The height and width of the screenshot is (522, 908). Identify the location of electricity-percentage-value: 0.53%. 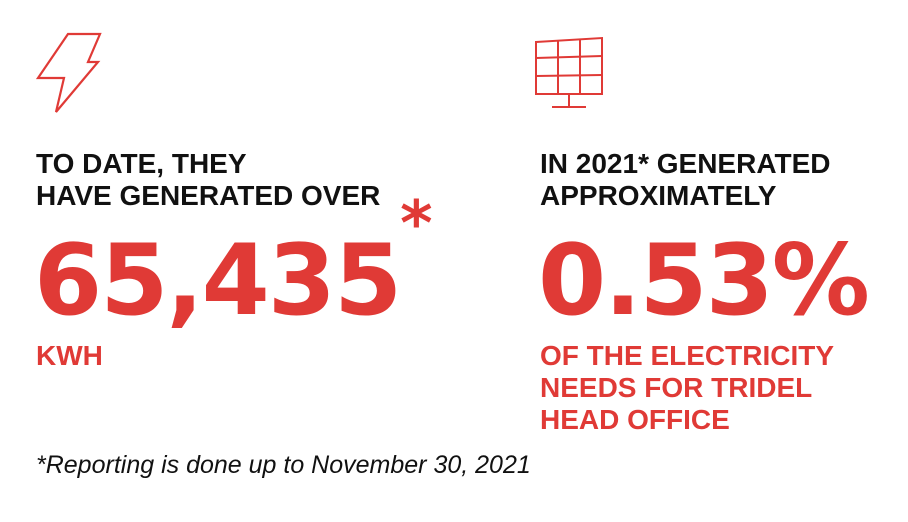
(704, 281).